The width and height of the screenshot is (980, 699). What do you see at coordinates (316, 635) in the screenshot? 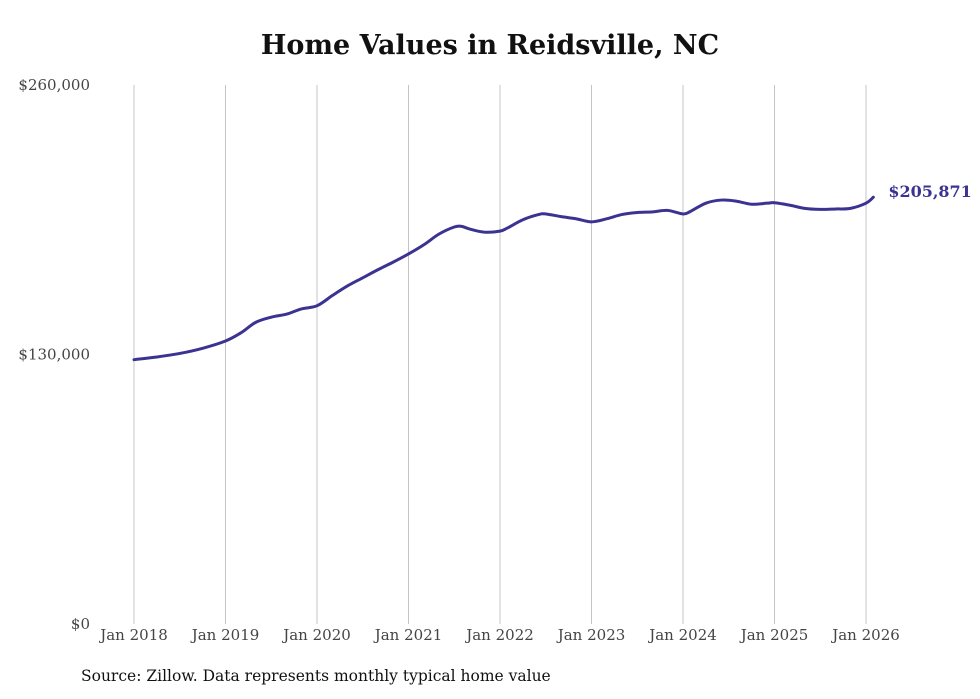
I see `x-tick-label: Jan 2020` at bounding box center [316, 635].